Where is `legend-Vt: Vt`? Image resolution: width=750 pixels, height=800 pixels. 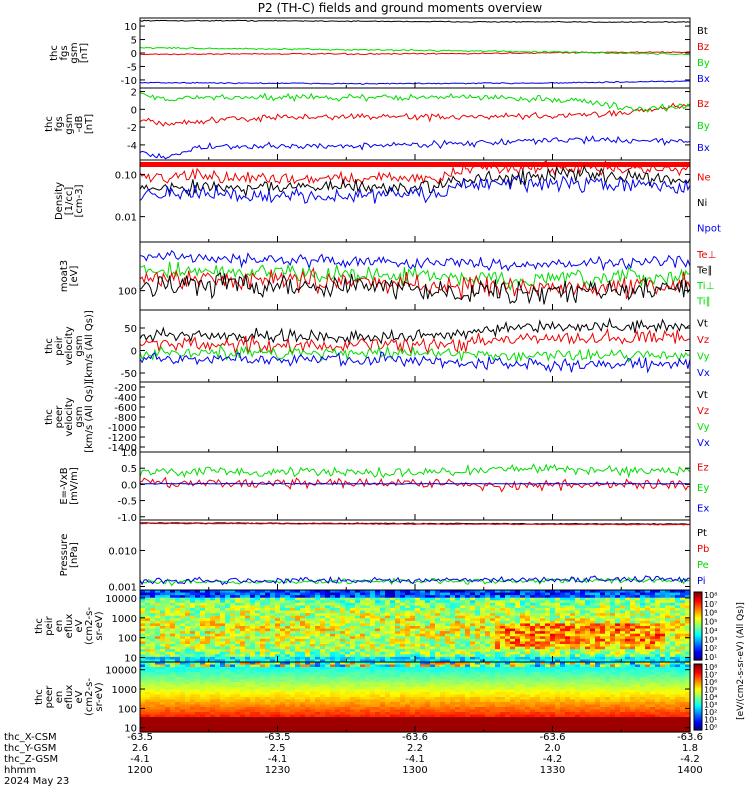
legend-Vt: Vt is located at coordinates (702, 395).